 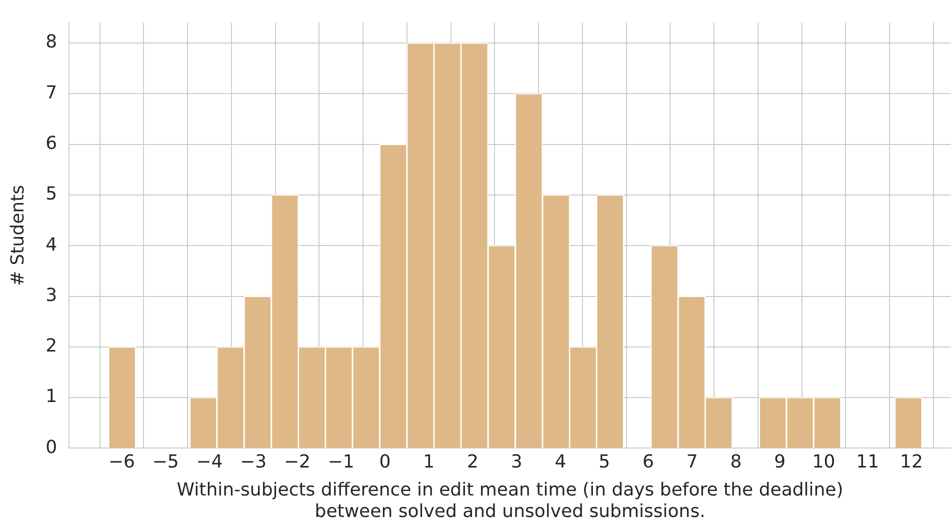 I want to click on x-tick-label: −3, so click(x=253, y=462).